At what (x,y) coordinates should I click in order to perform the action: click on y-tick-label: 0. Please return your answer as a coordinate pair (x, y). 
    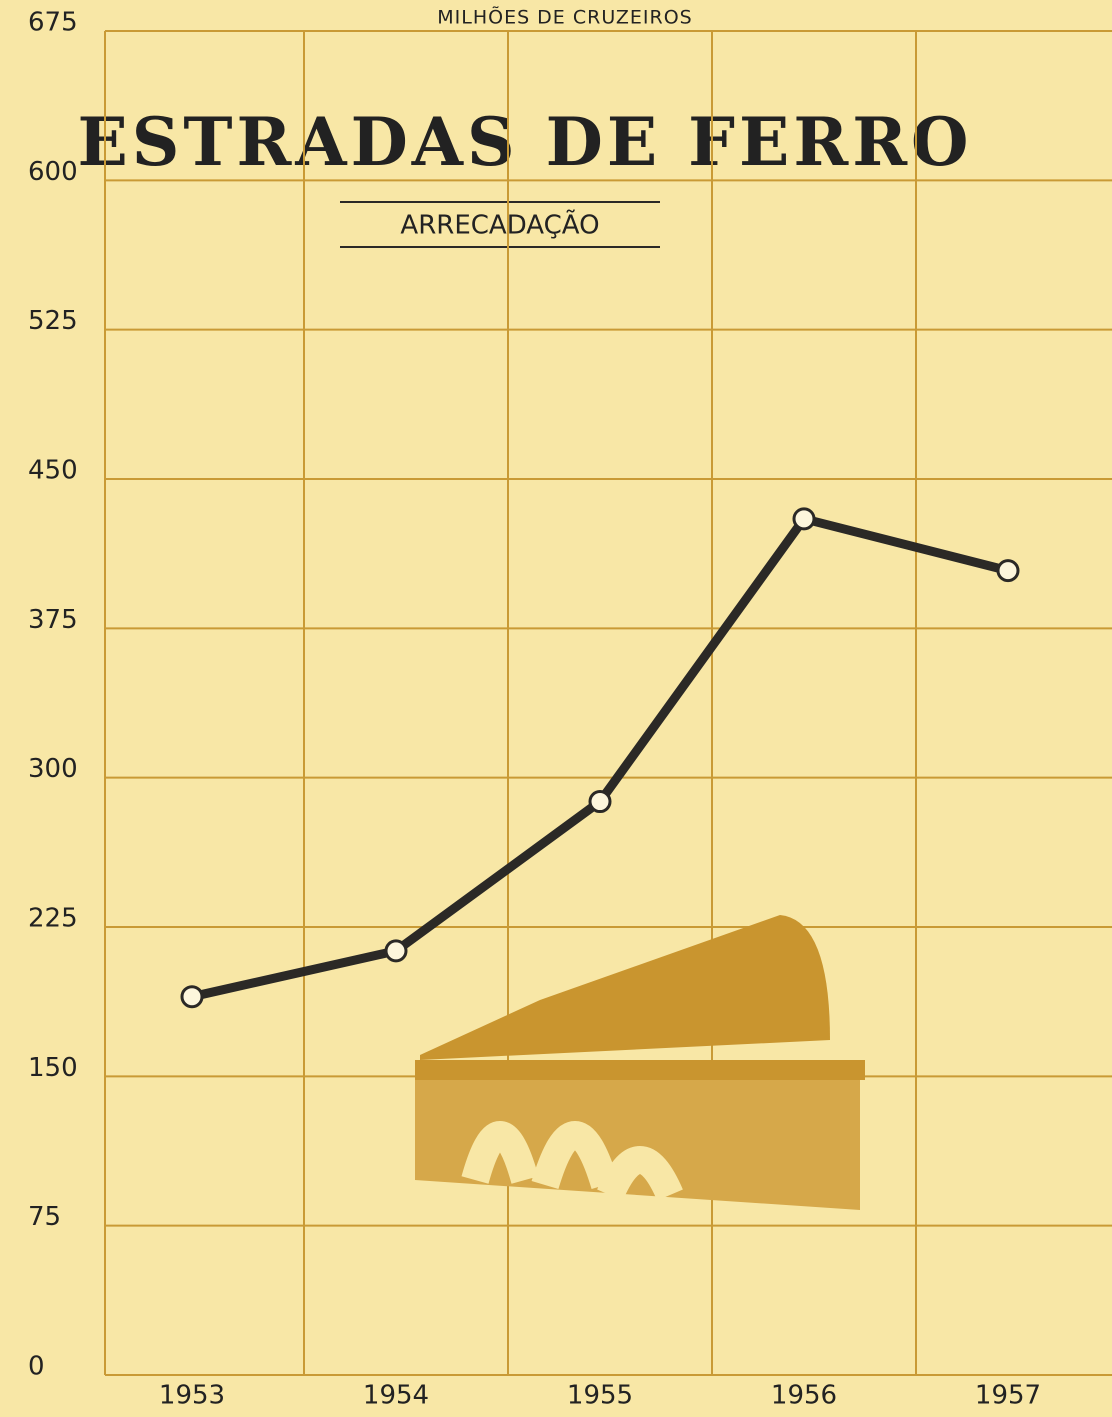
    Looking at the image, I should click on (36, 1367).